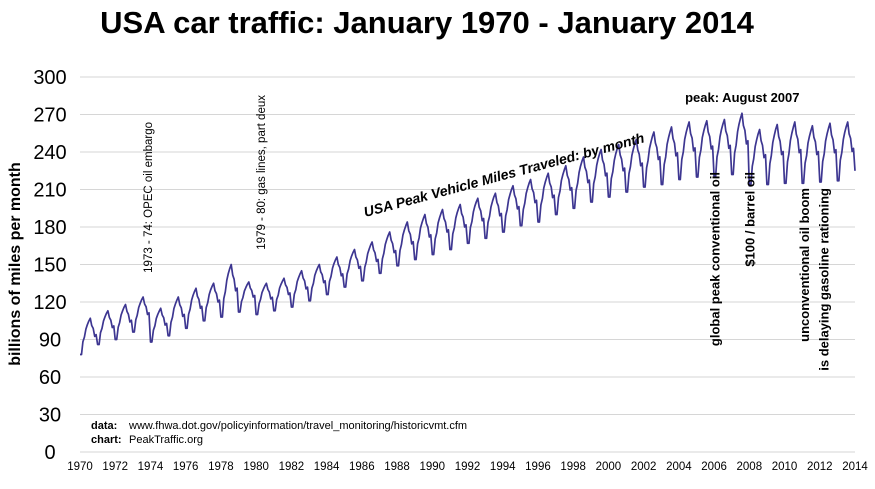 The image size is (875, 489). Describe the element at coordinates (824, 279) in the screenshot. I see `annotation-delaying-rationing: is delaying gasoline rationing` at that location.